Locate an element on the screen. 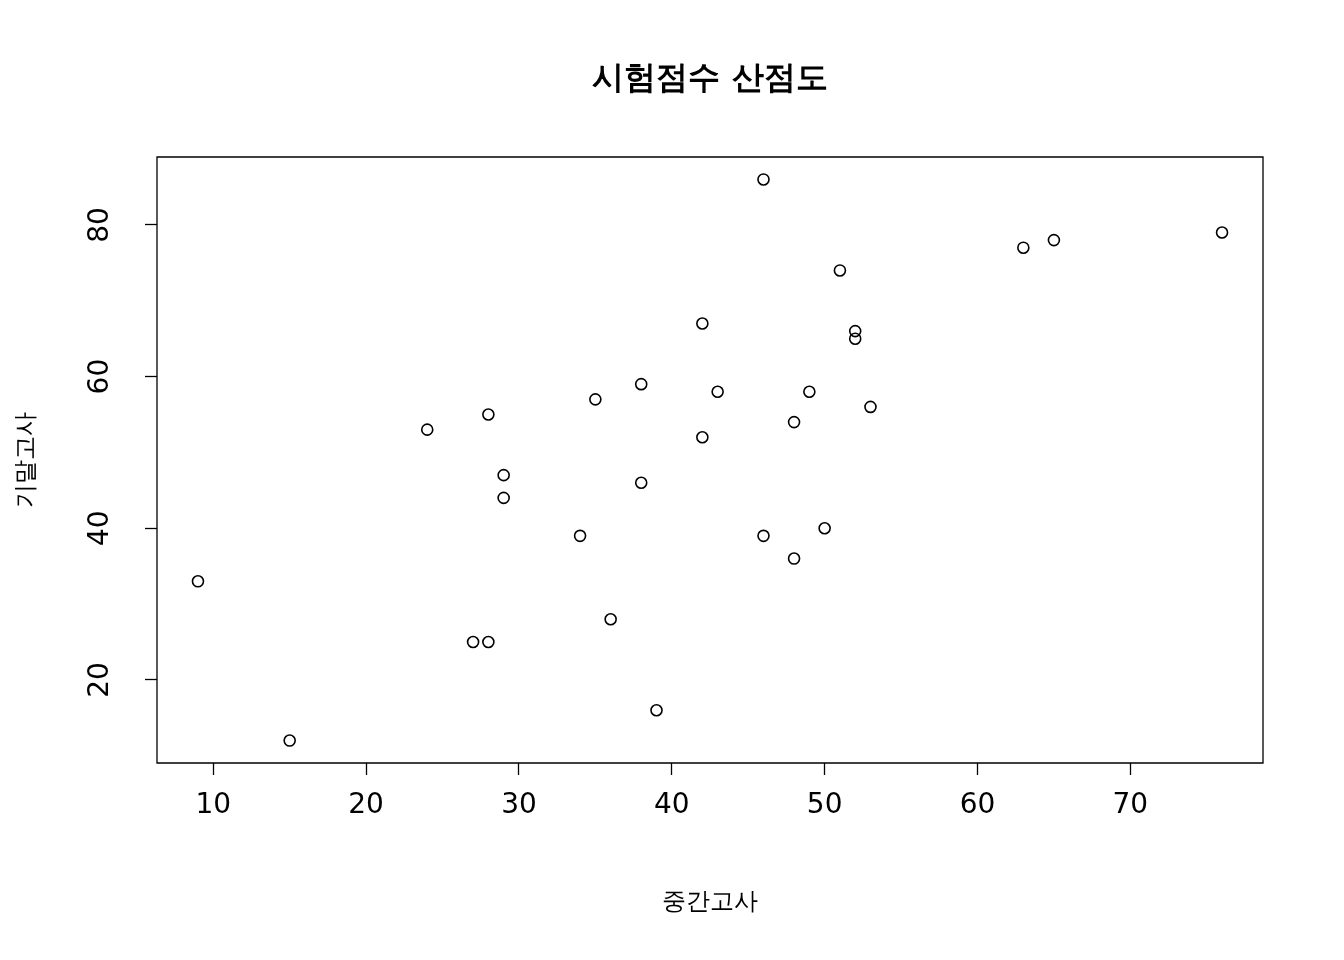 Image resolution: width=1344 pixels, height=960 pixels. y-tick-label: 80 is located at coordinates (99, 225).